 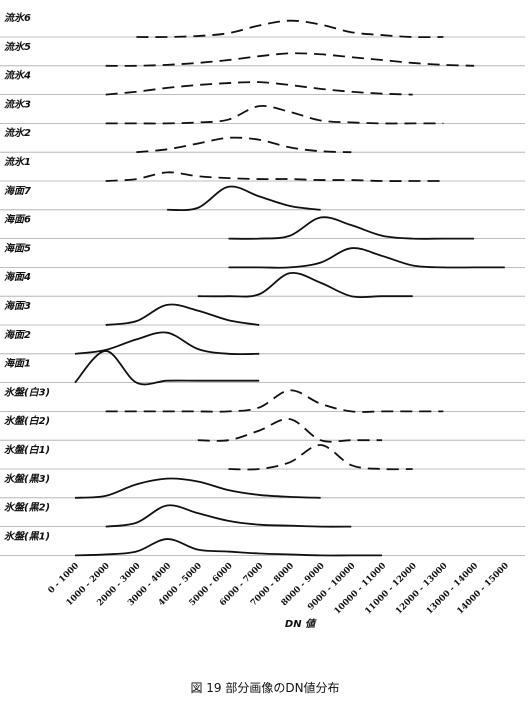 I want to click on row-label: 氷盤(白2), so click(x=27, y=421).